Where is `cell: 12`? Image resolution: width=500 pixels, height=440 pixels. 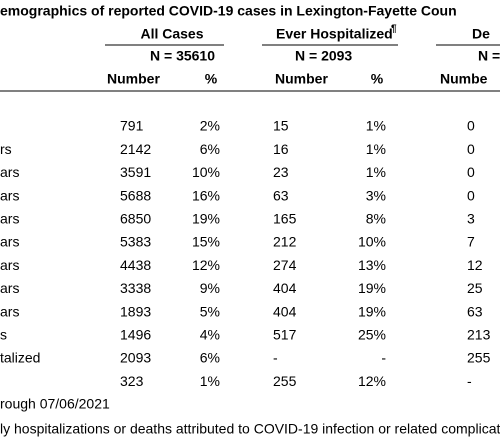 cell: 12 is located at coordinates (475, 265).